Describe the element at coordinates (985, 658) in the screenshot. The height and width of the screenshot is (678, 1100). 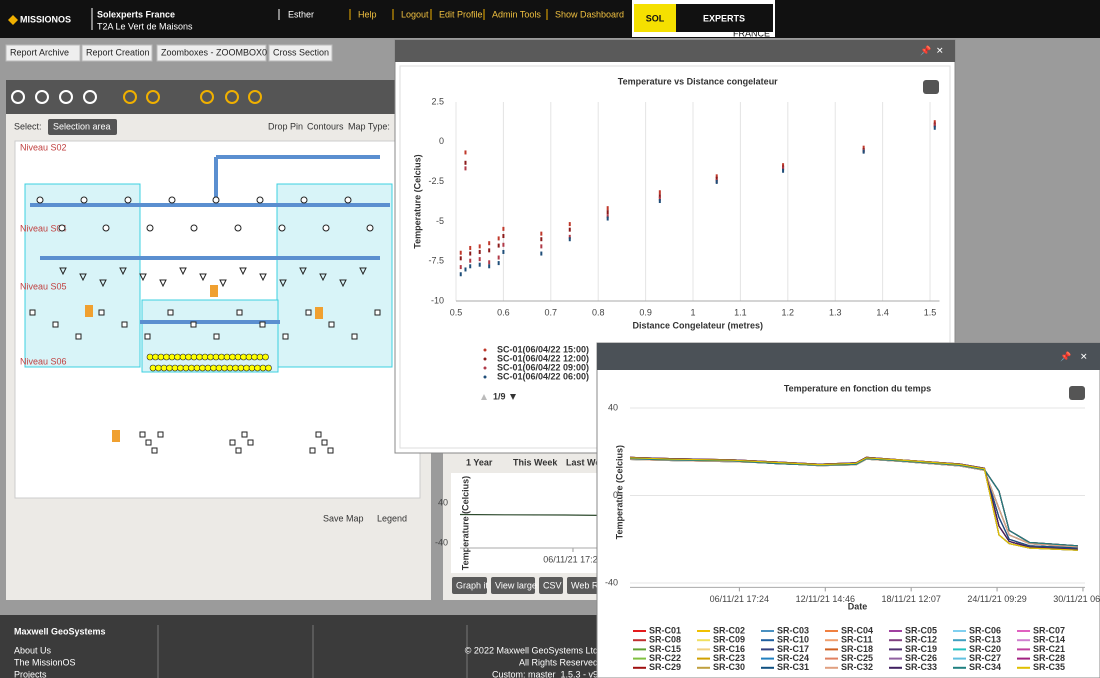
I see `legend-label: SR-C27` at that location.